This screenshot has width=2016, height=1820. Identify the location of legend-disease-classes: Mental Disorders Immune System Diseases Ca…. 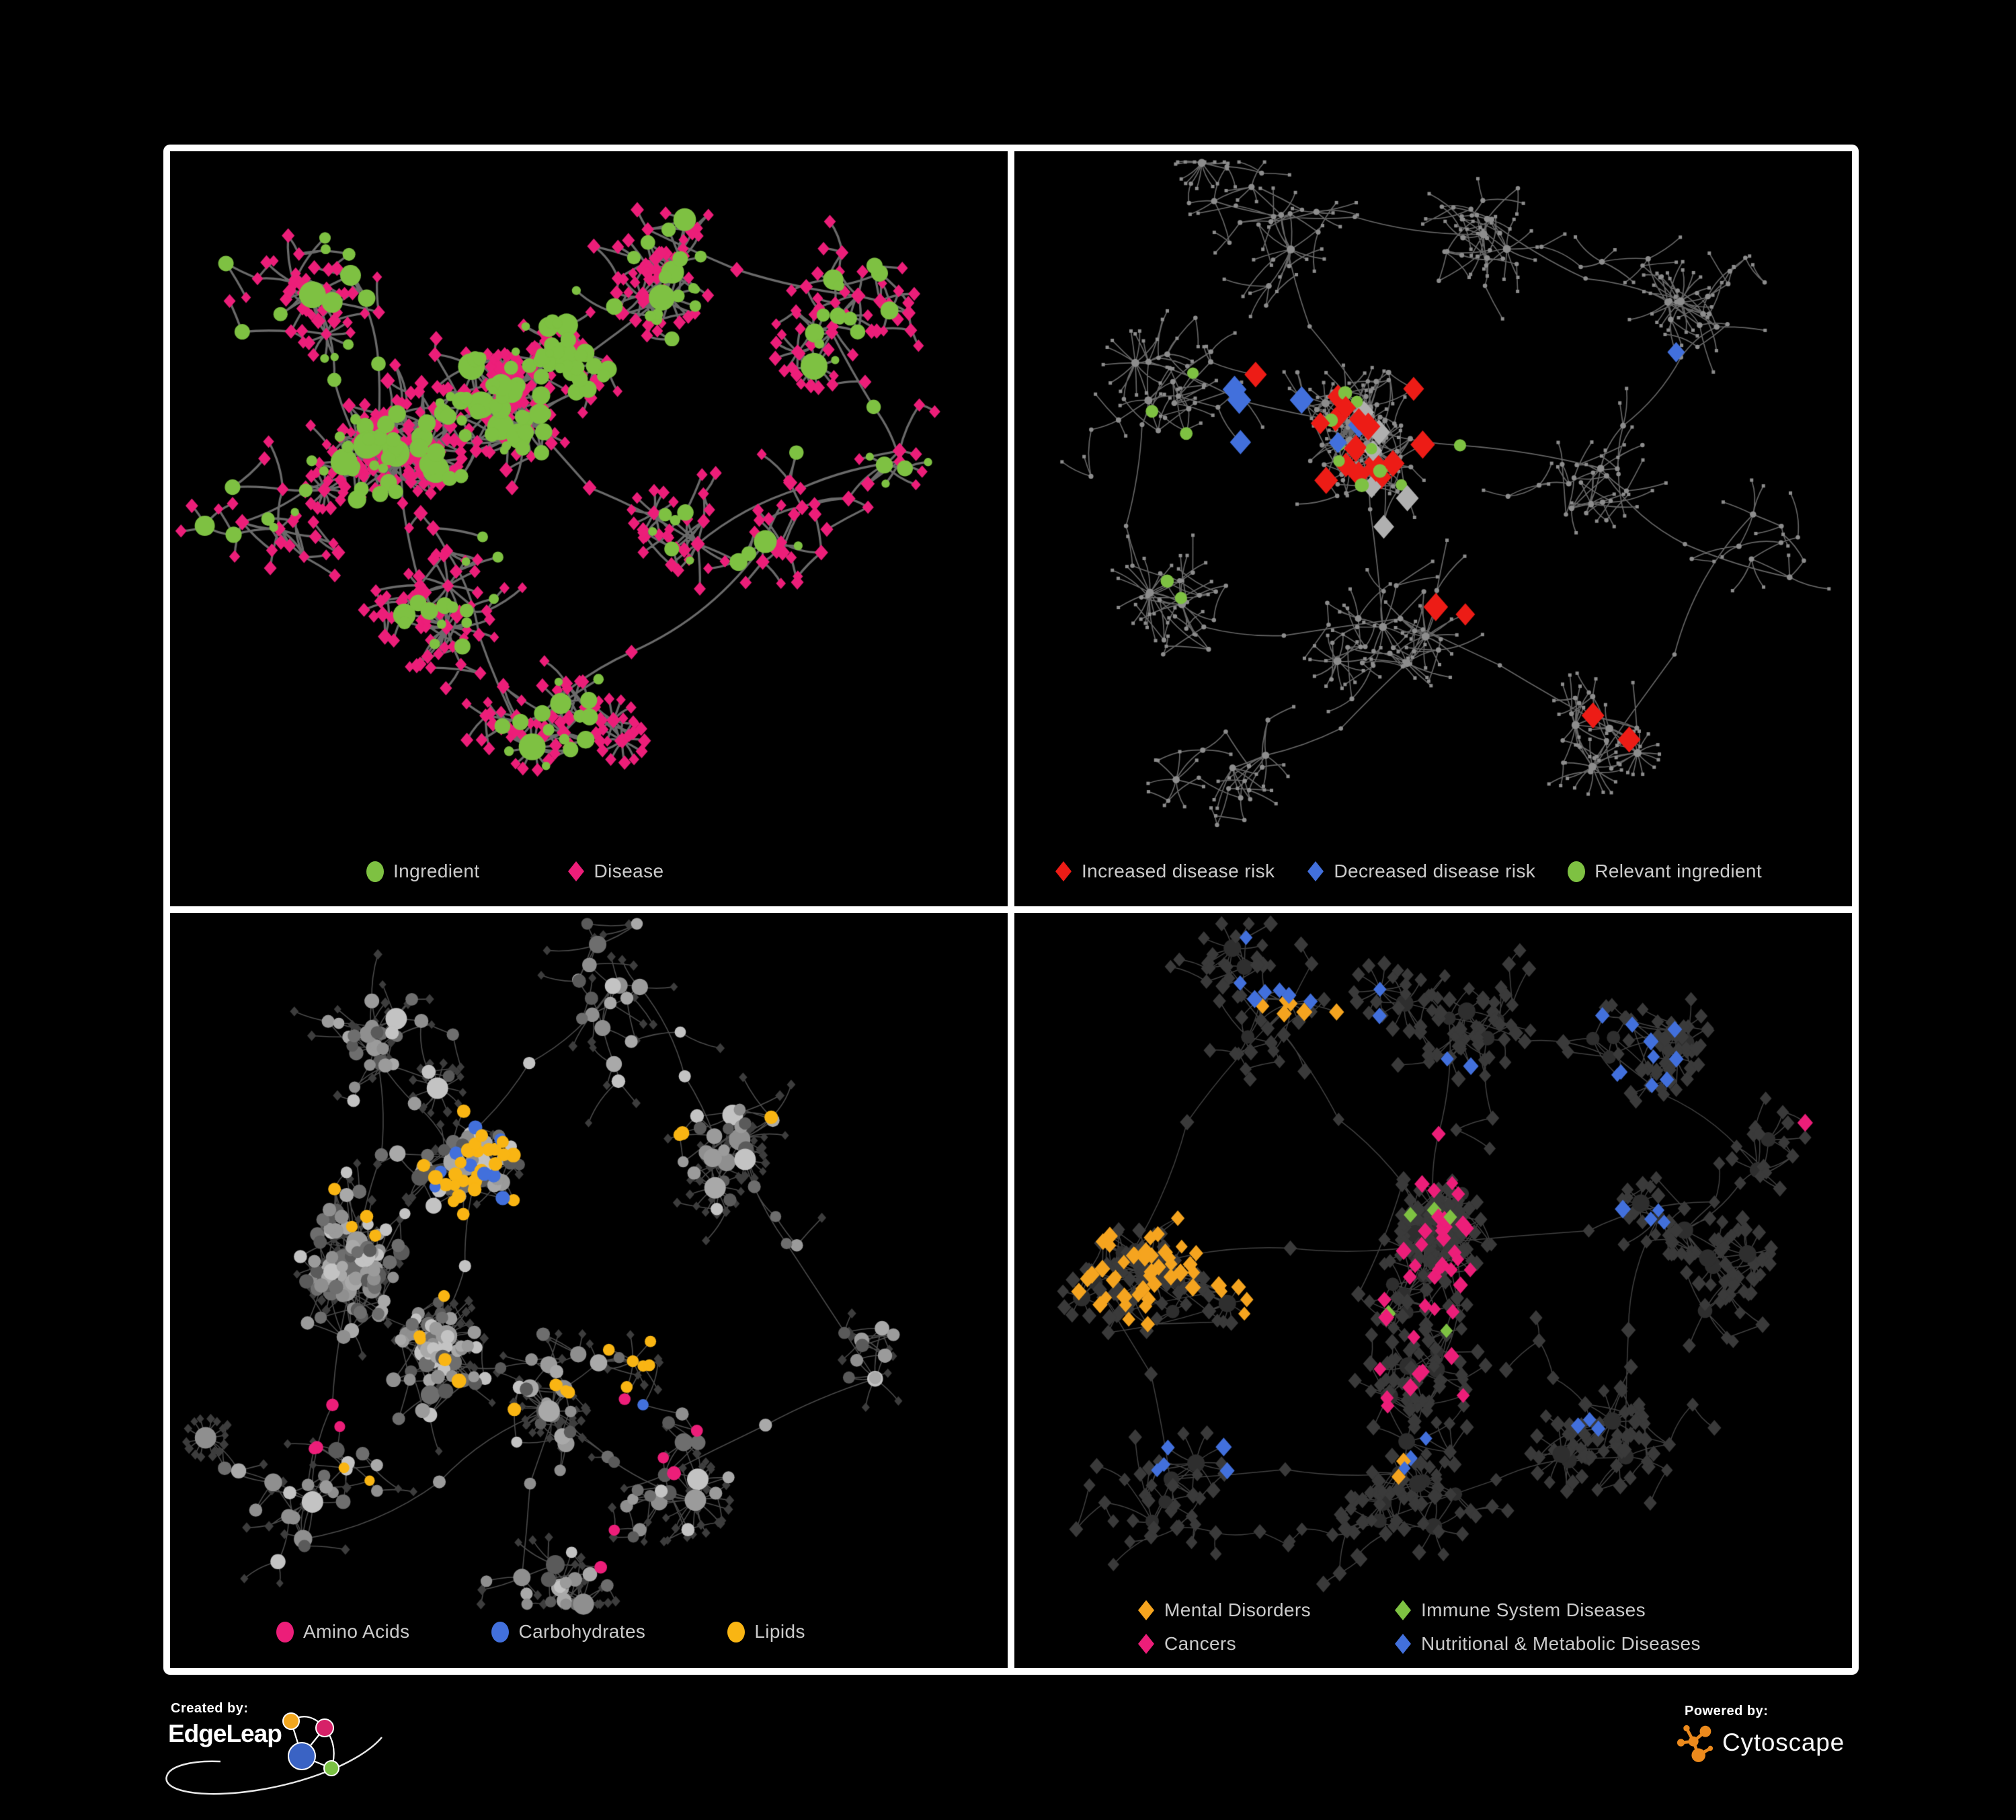
(1419, 1627).